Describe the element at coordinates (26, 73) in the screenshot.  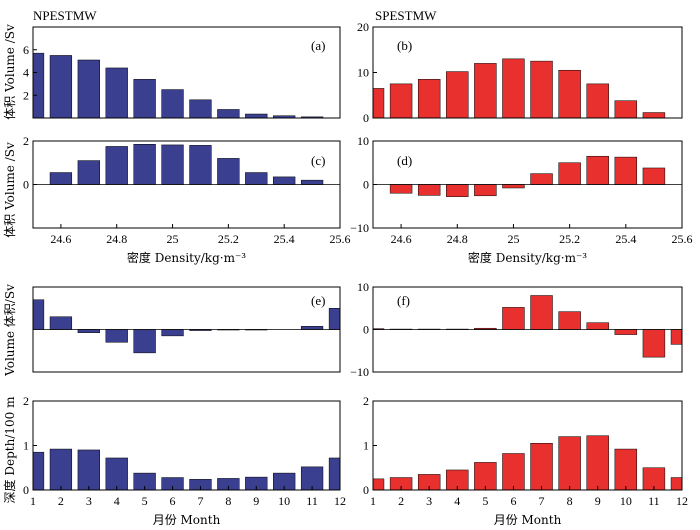
I see `y-tick-label: 4` at that location.